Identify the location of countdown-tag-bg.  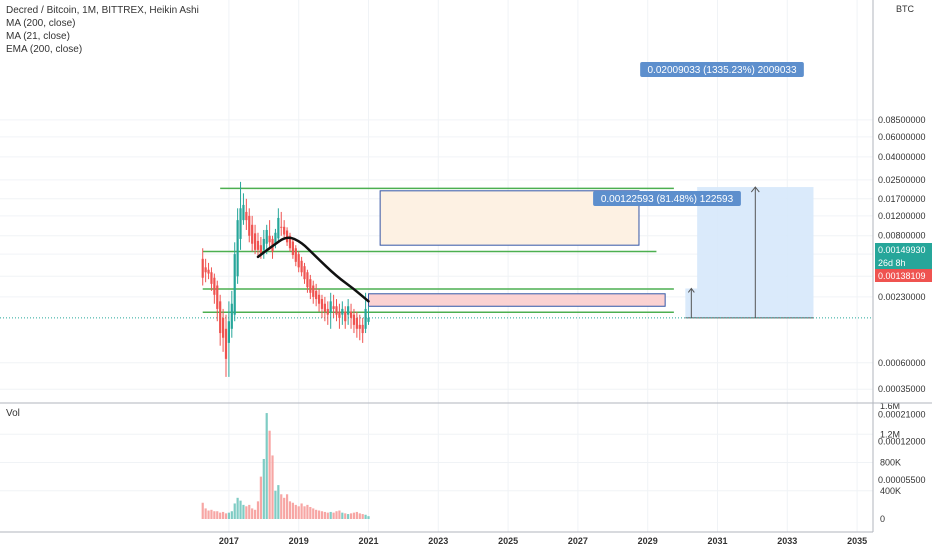
(903, 262).